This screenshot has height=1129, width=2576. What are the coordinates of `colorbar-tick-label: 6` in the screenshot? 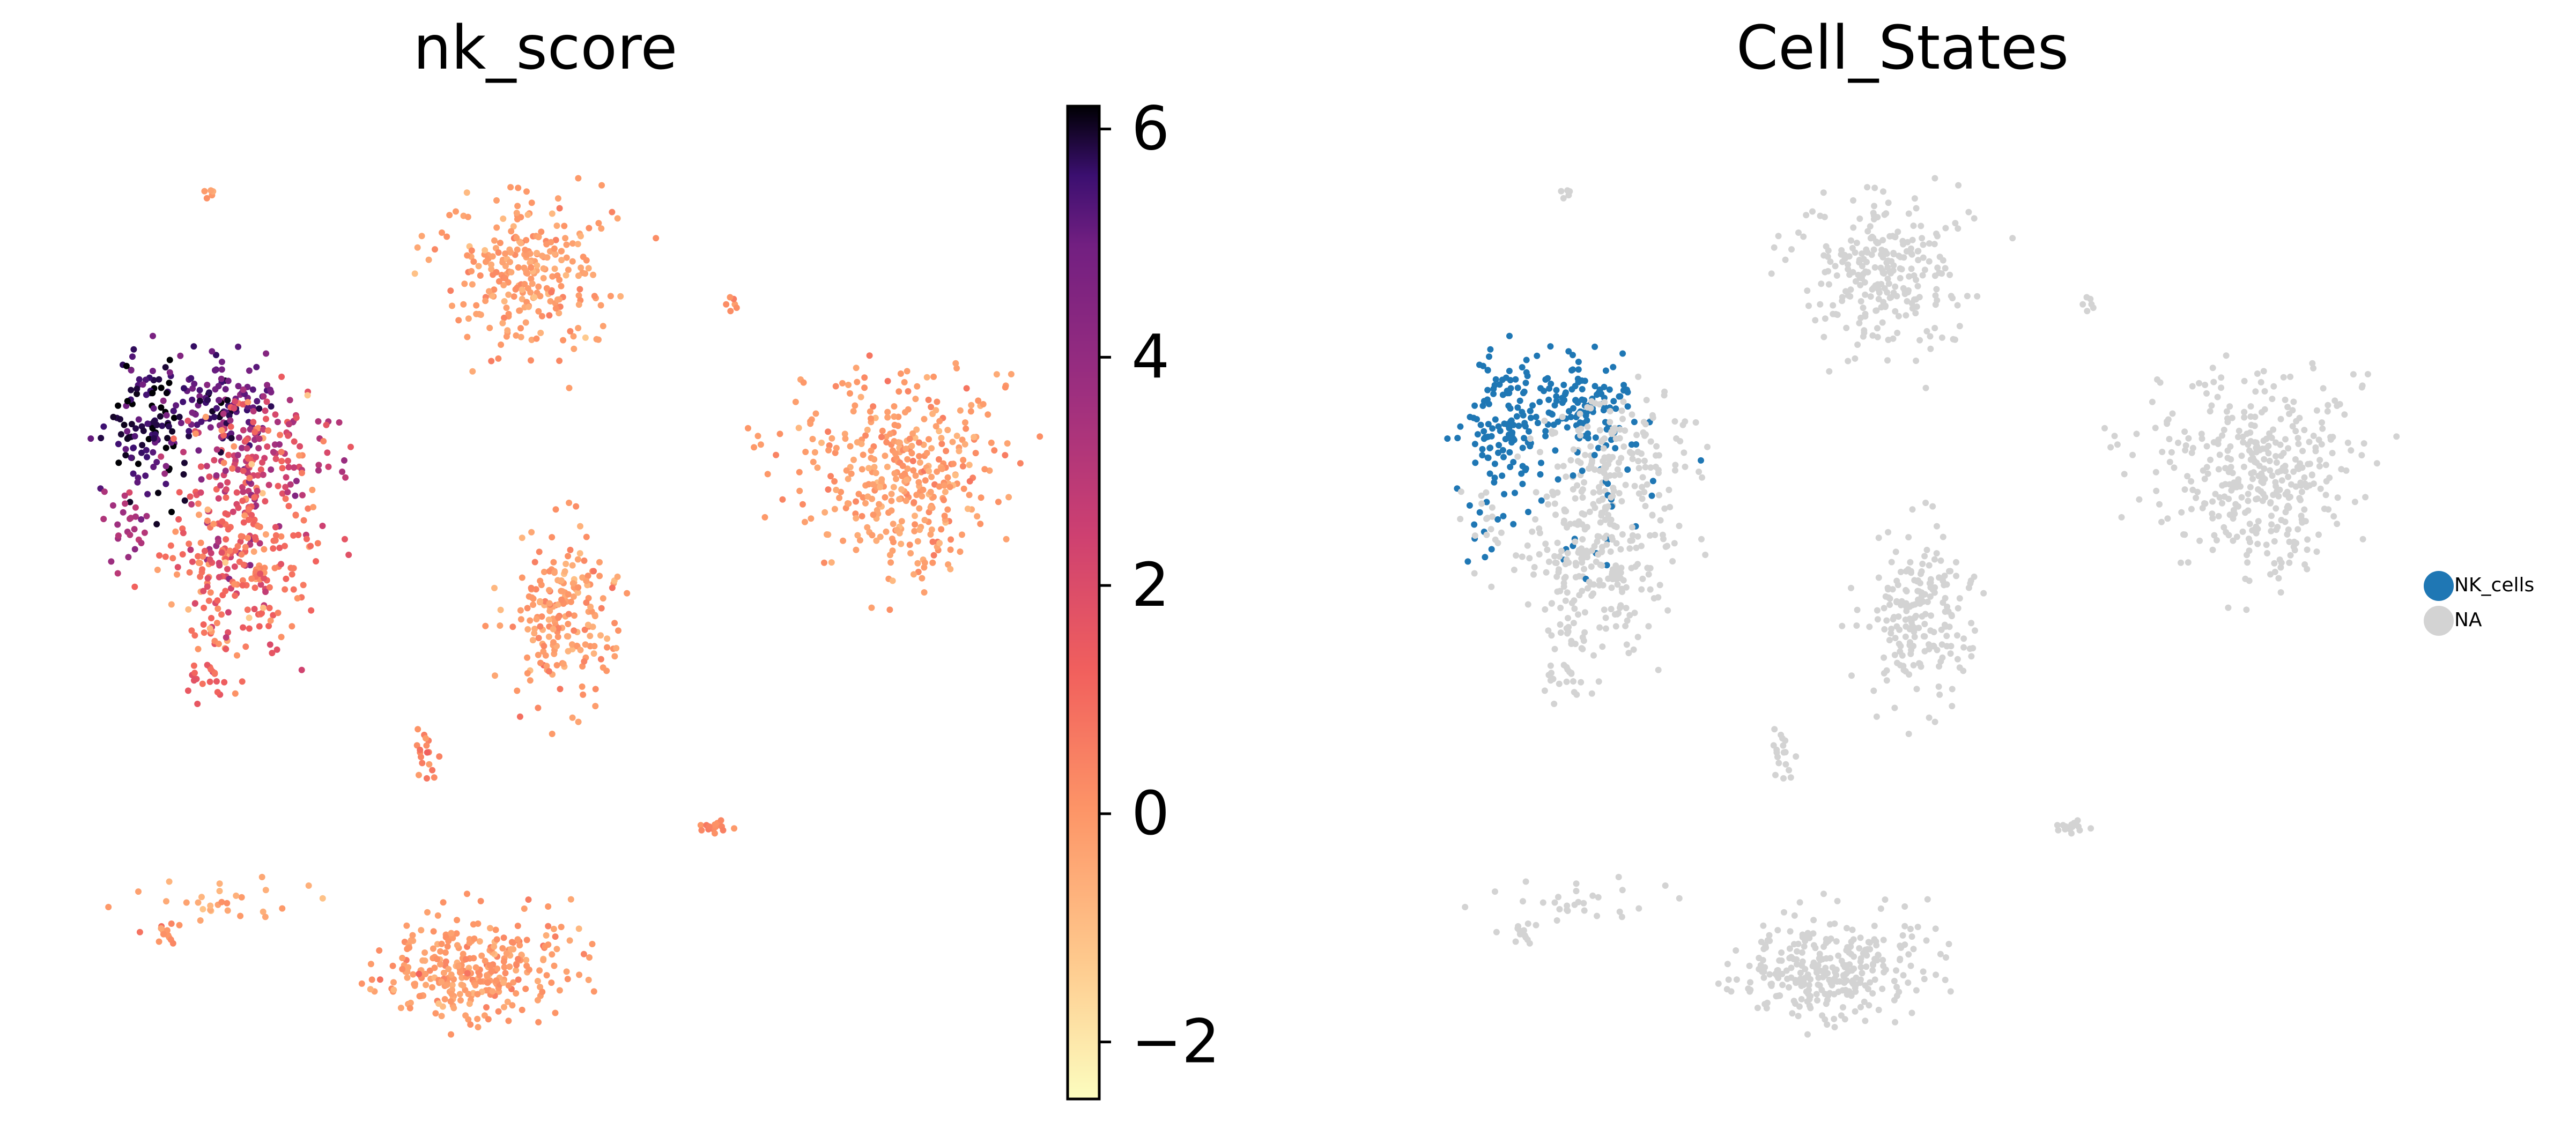 It's located at (1150, 129).